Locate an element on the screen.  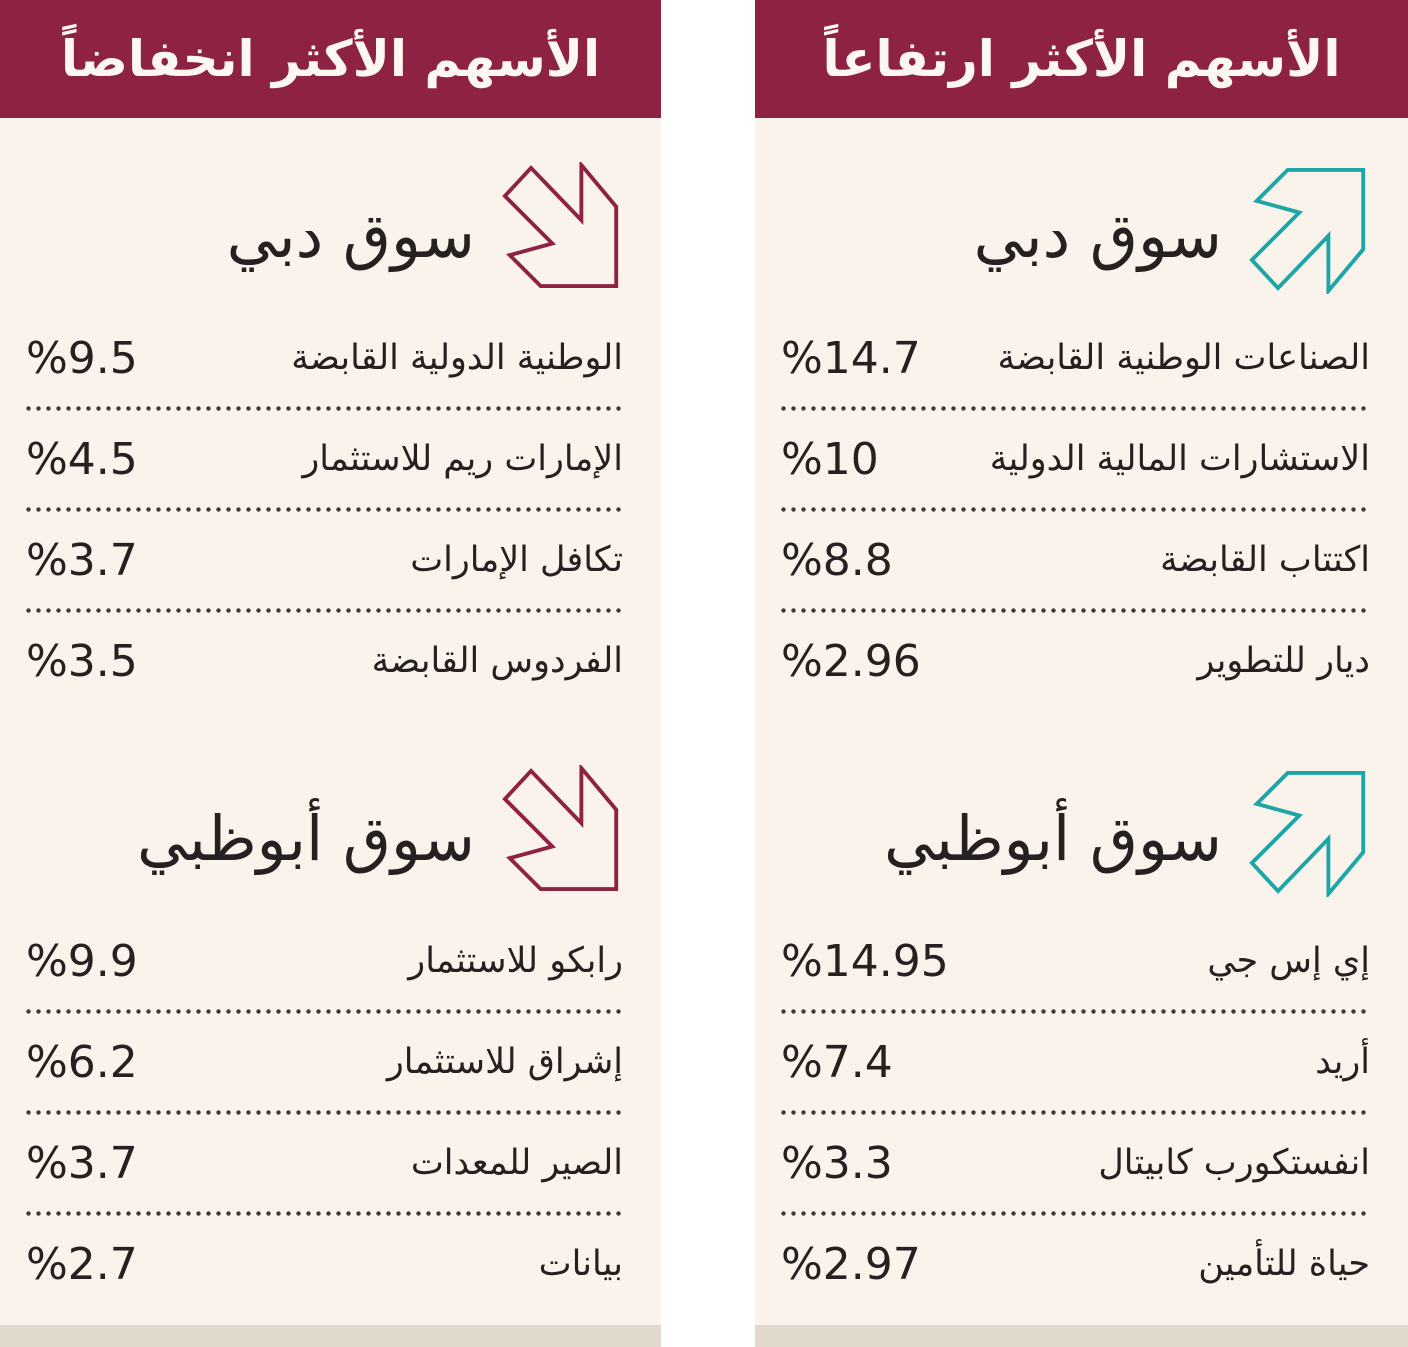
stock-name: الاستشارات المالية الدولية is located at coordinates (1179, 459).